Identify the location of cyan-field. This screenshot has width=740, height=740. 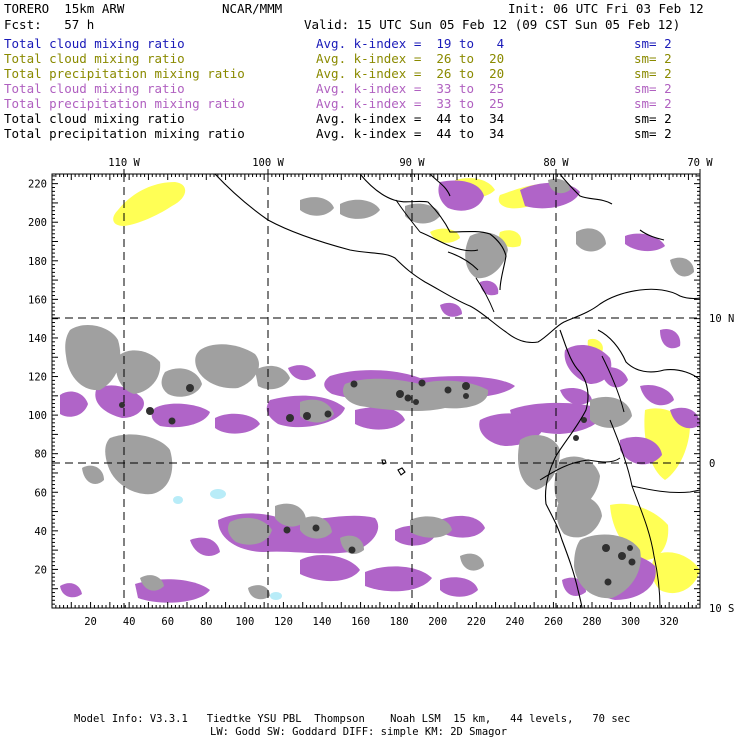
(227, 544).